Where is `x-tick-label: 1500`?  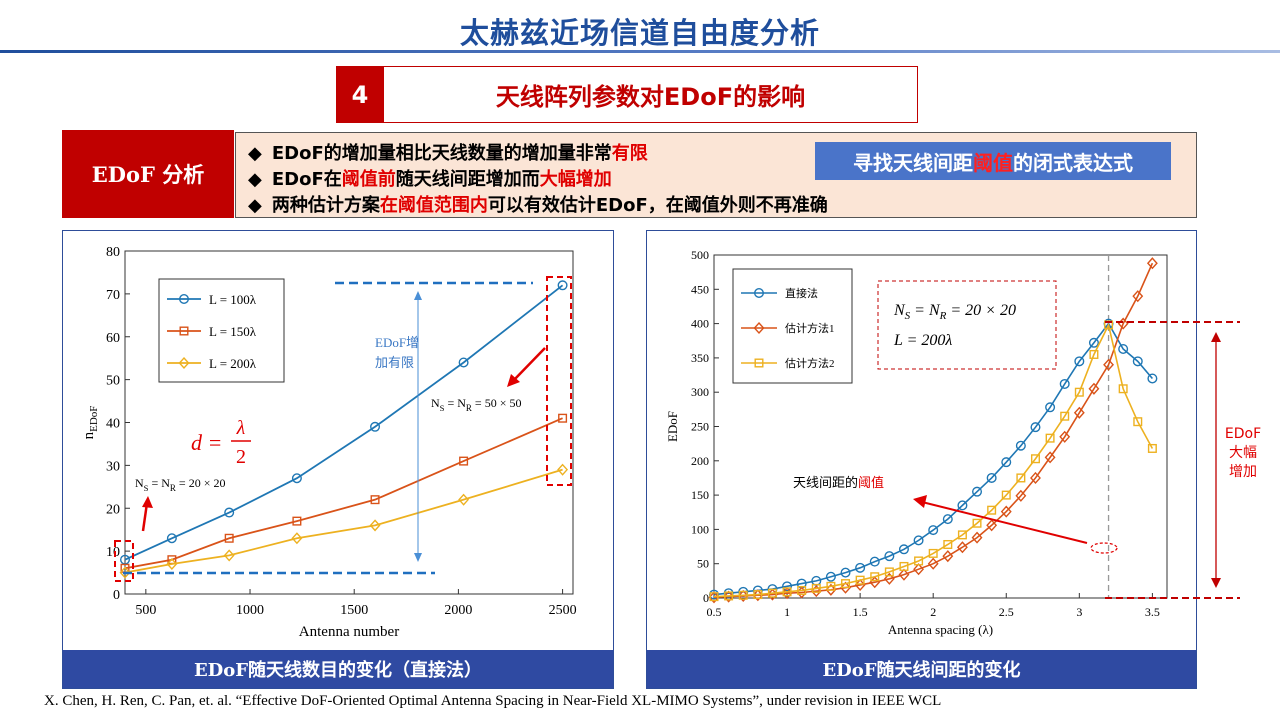 x-tick-label: 1500 is located at coordinates (354, 610).